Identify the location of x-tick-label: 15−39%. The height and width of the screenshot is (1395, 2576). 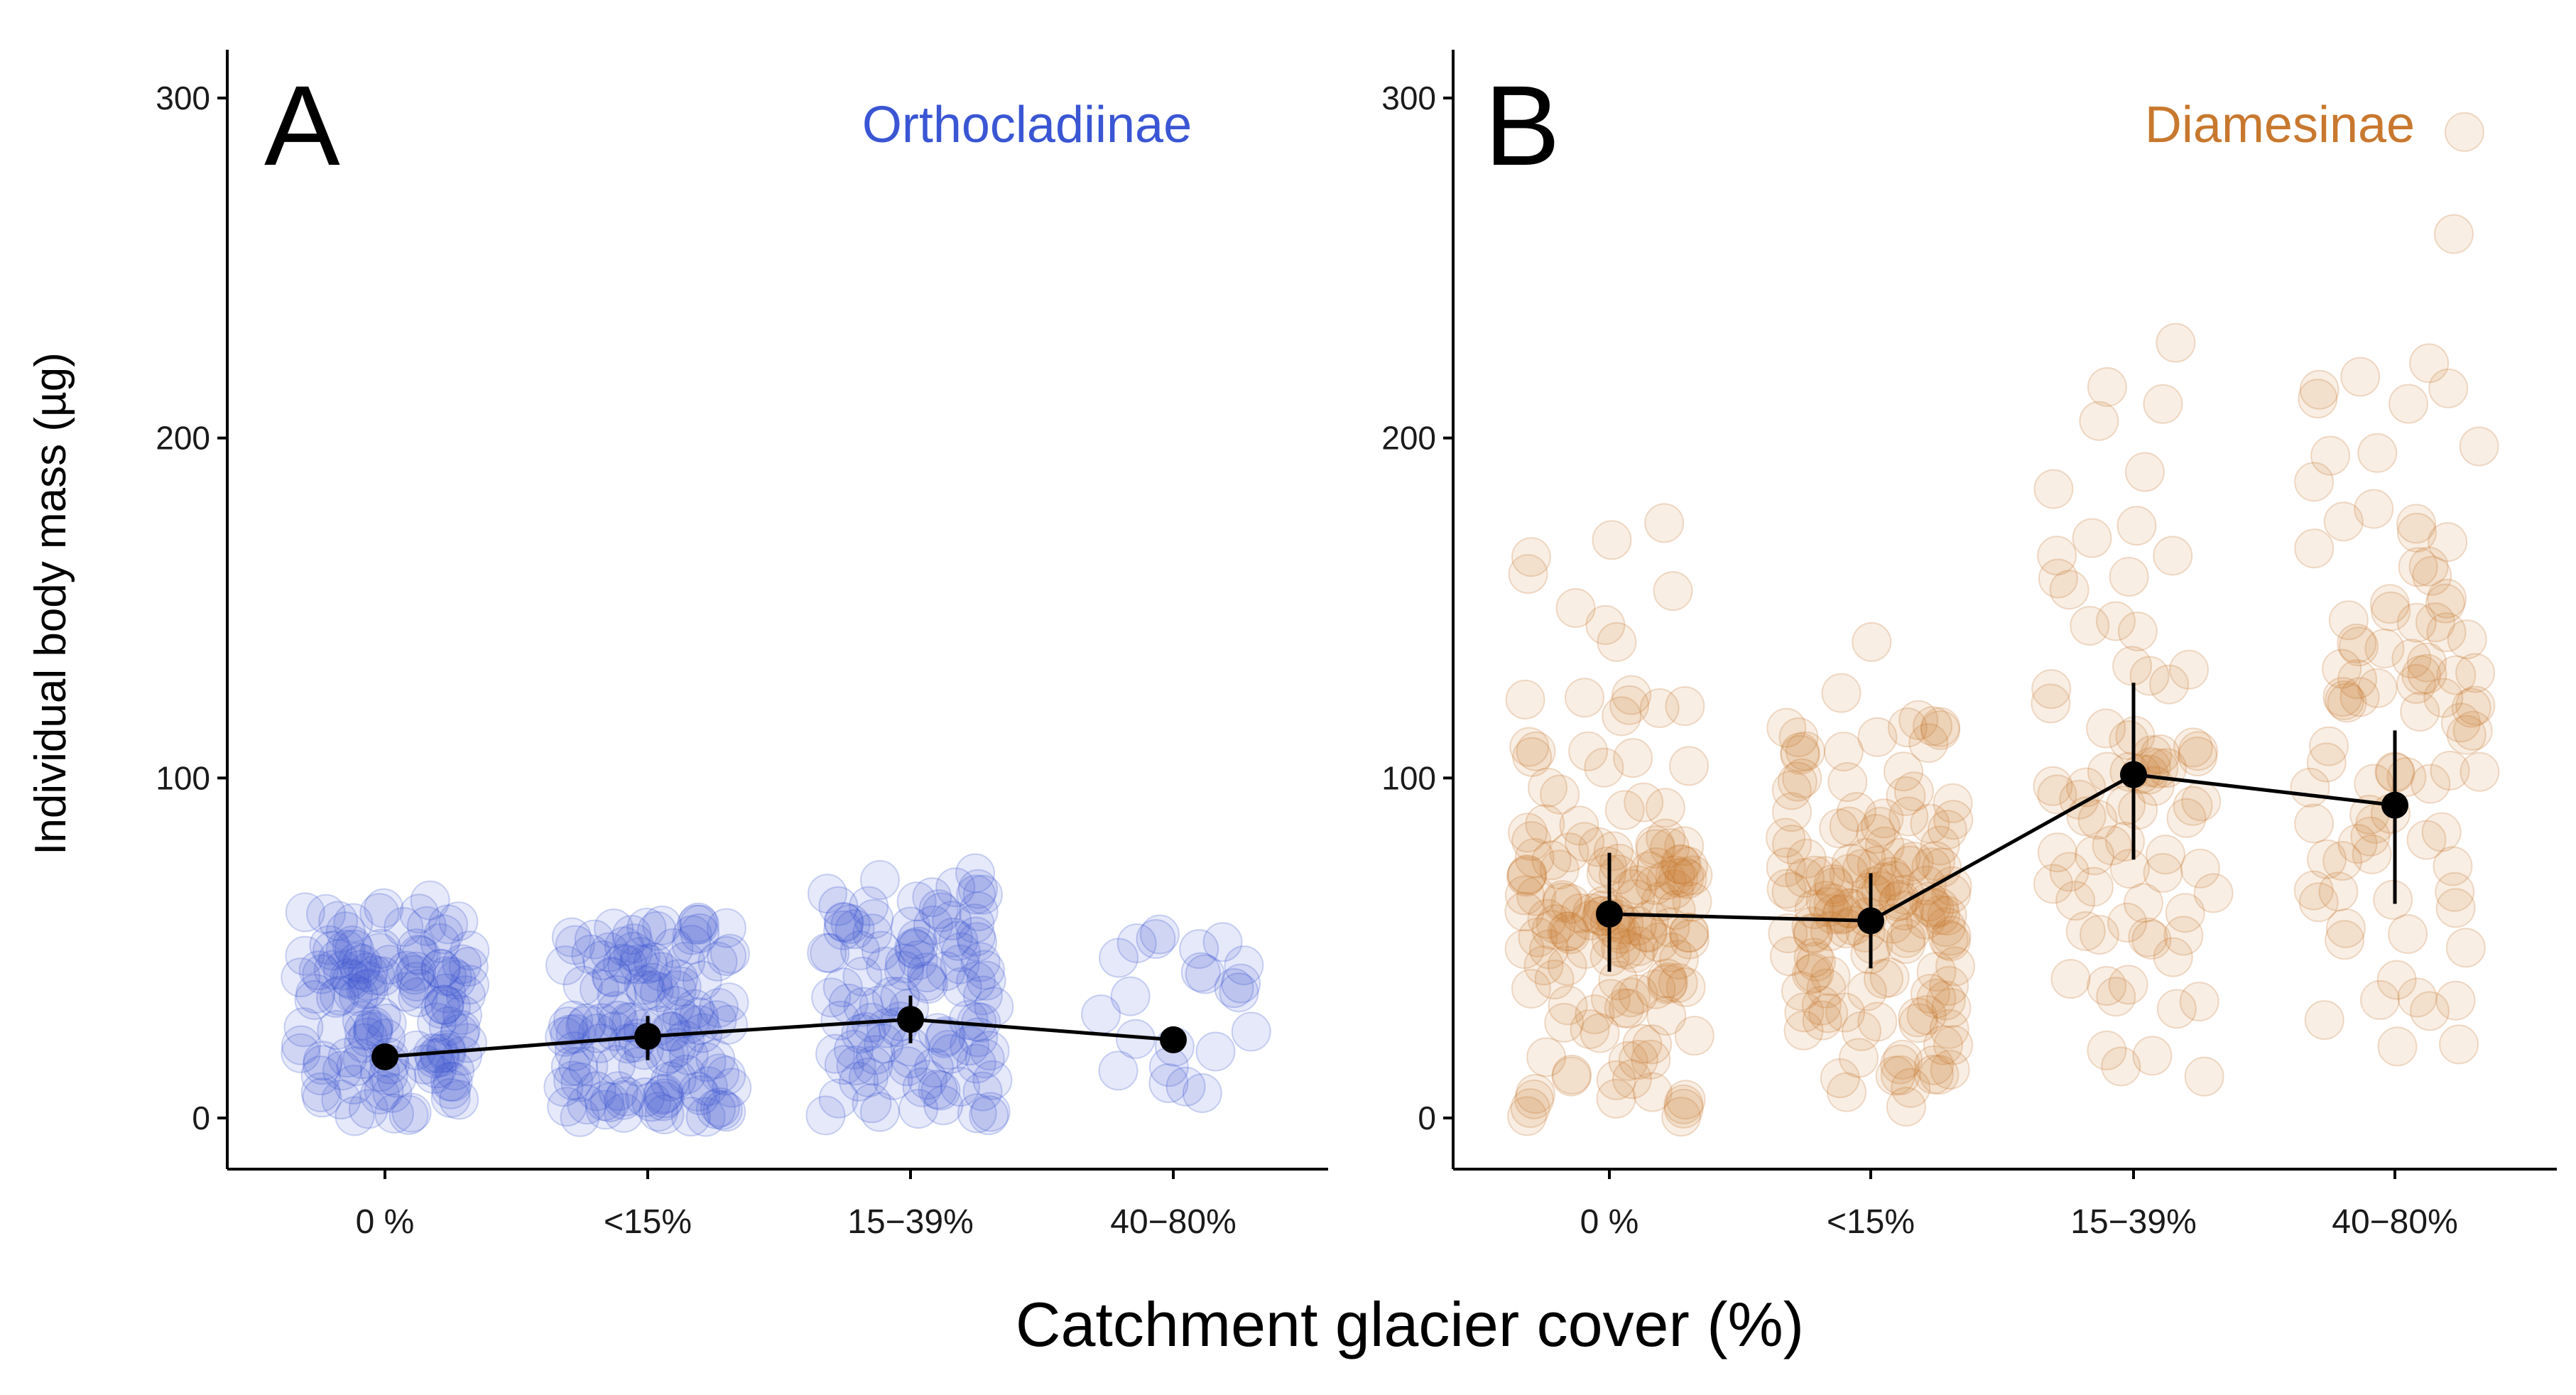
(910, 1222).